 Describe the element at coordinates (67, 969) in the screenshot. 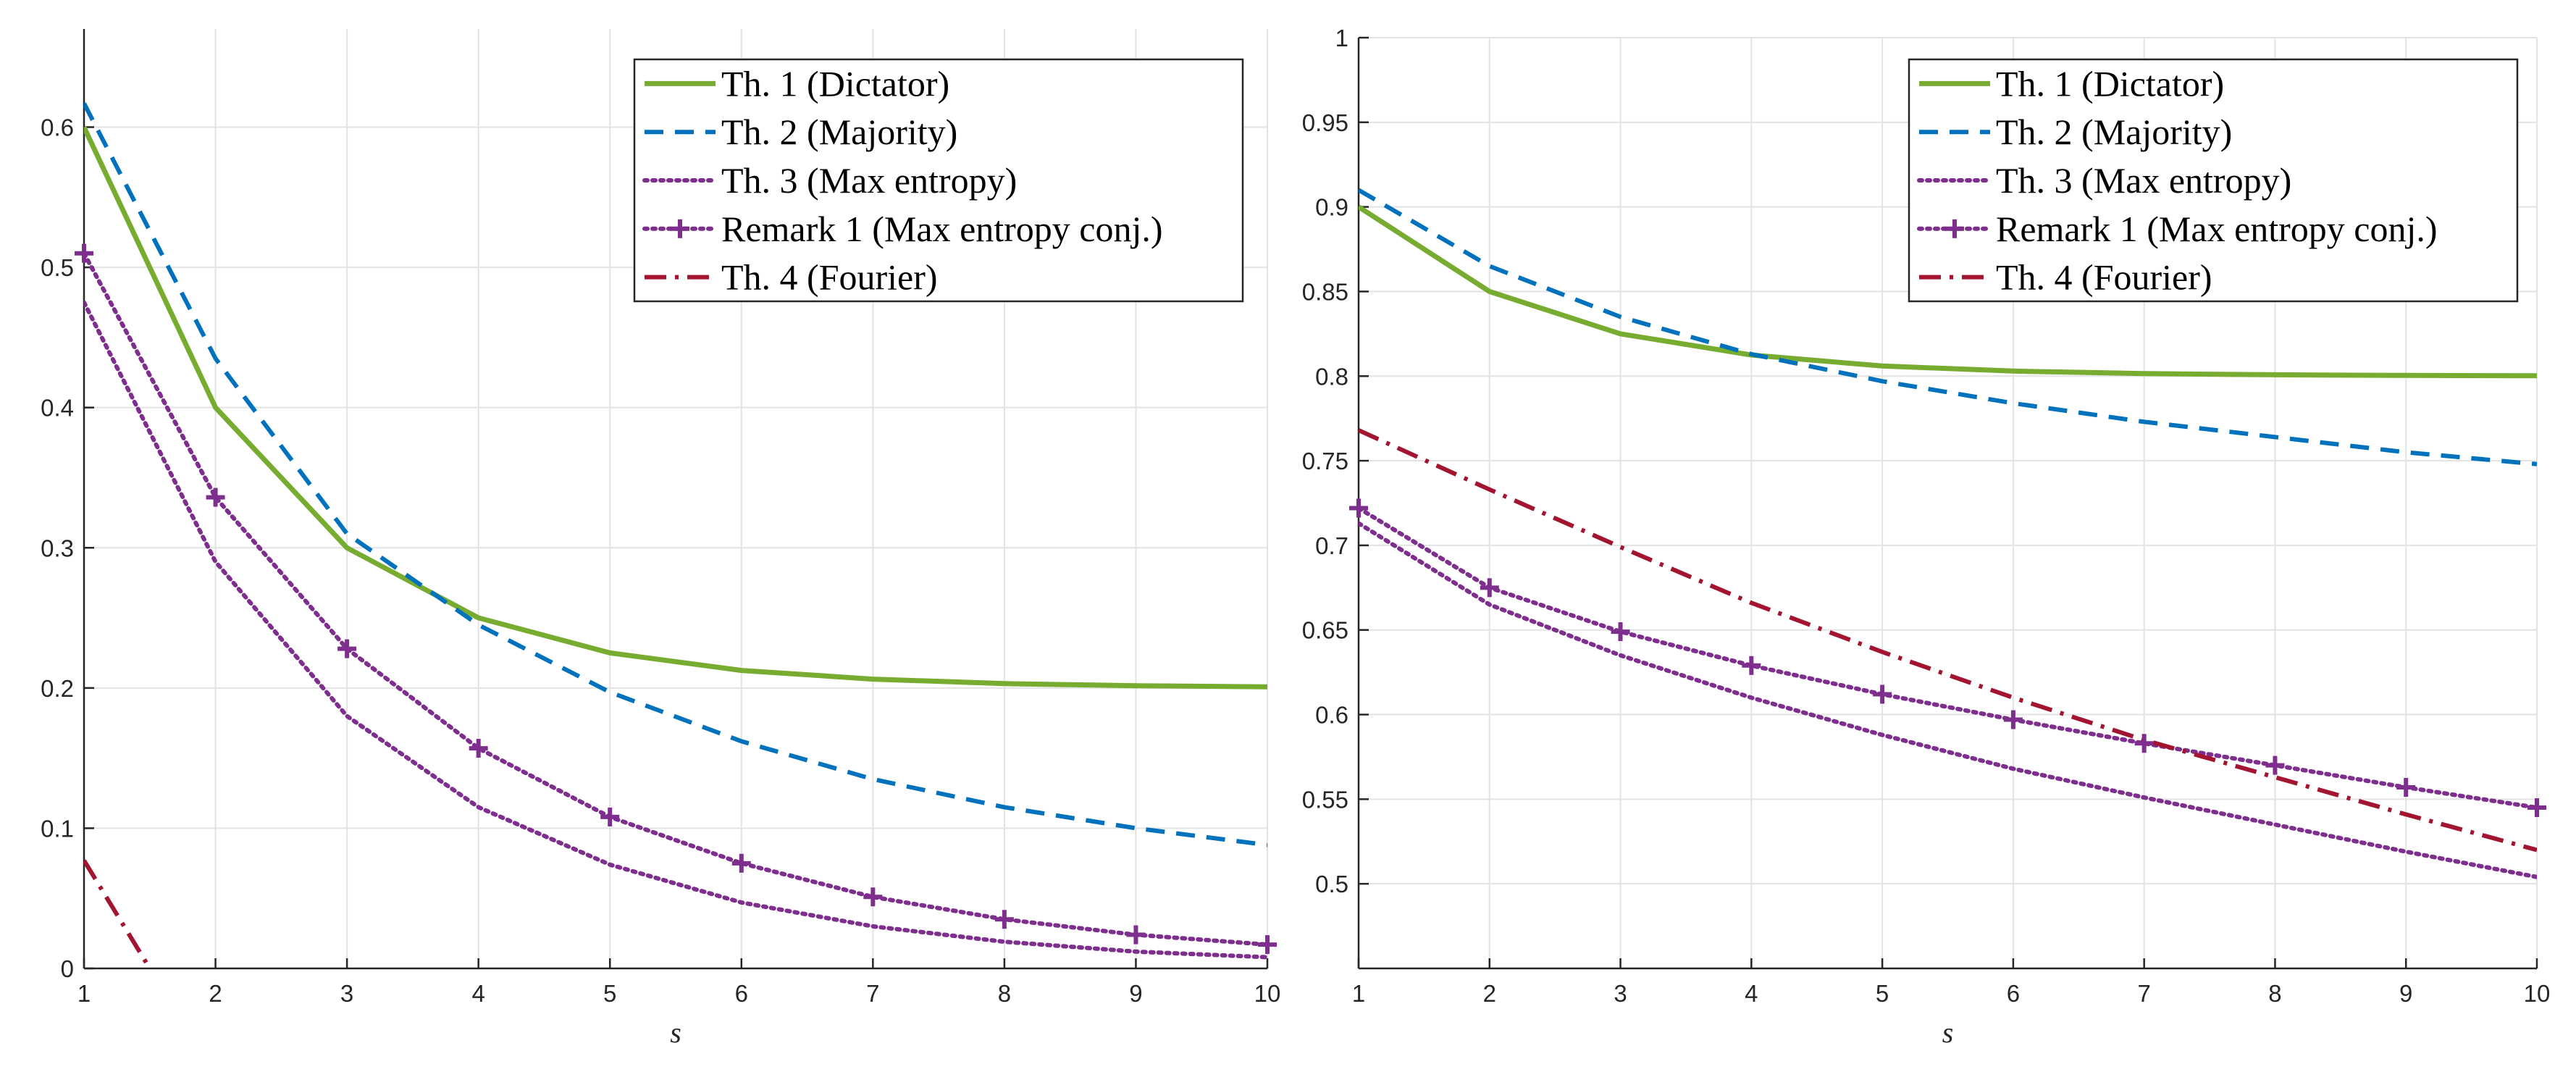

I see `y-tick-label: 0` at that location.